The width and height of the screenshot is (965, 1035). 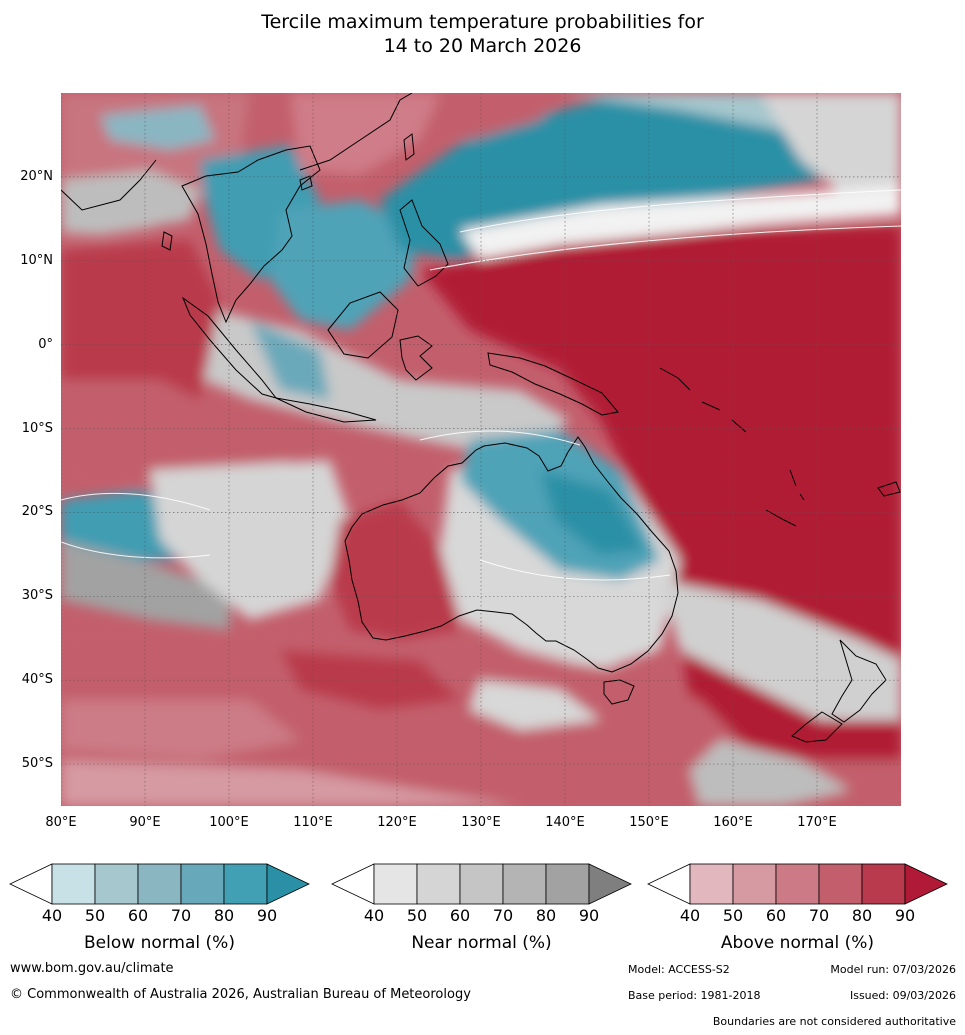 What do you see at coordinates (893, 969) in the screenshot?
I see `model-run-text: Model run: 07/03/2026` at bounding box center [893, 969].